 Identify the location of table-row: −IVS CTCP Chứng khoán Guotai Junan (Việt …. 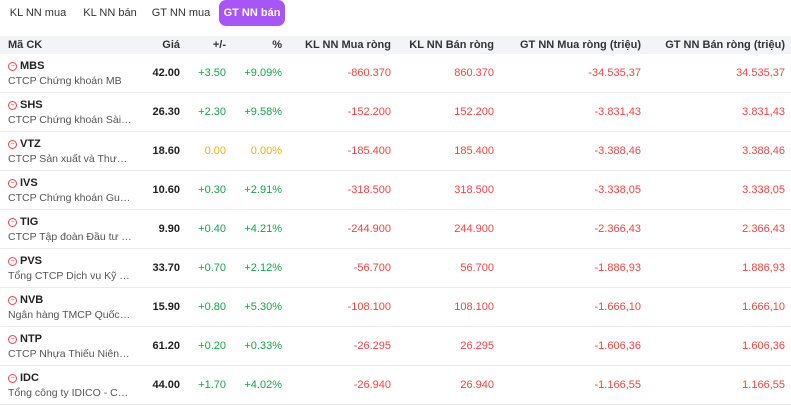
(395, 190).